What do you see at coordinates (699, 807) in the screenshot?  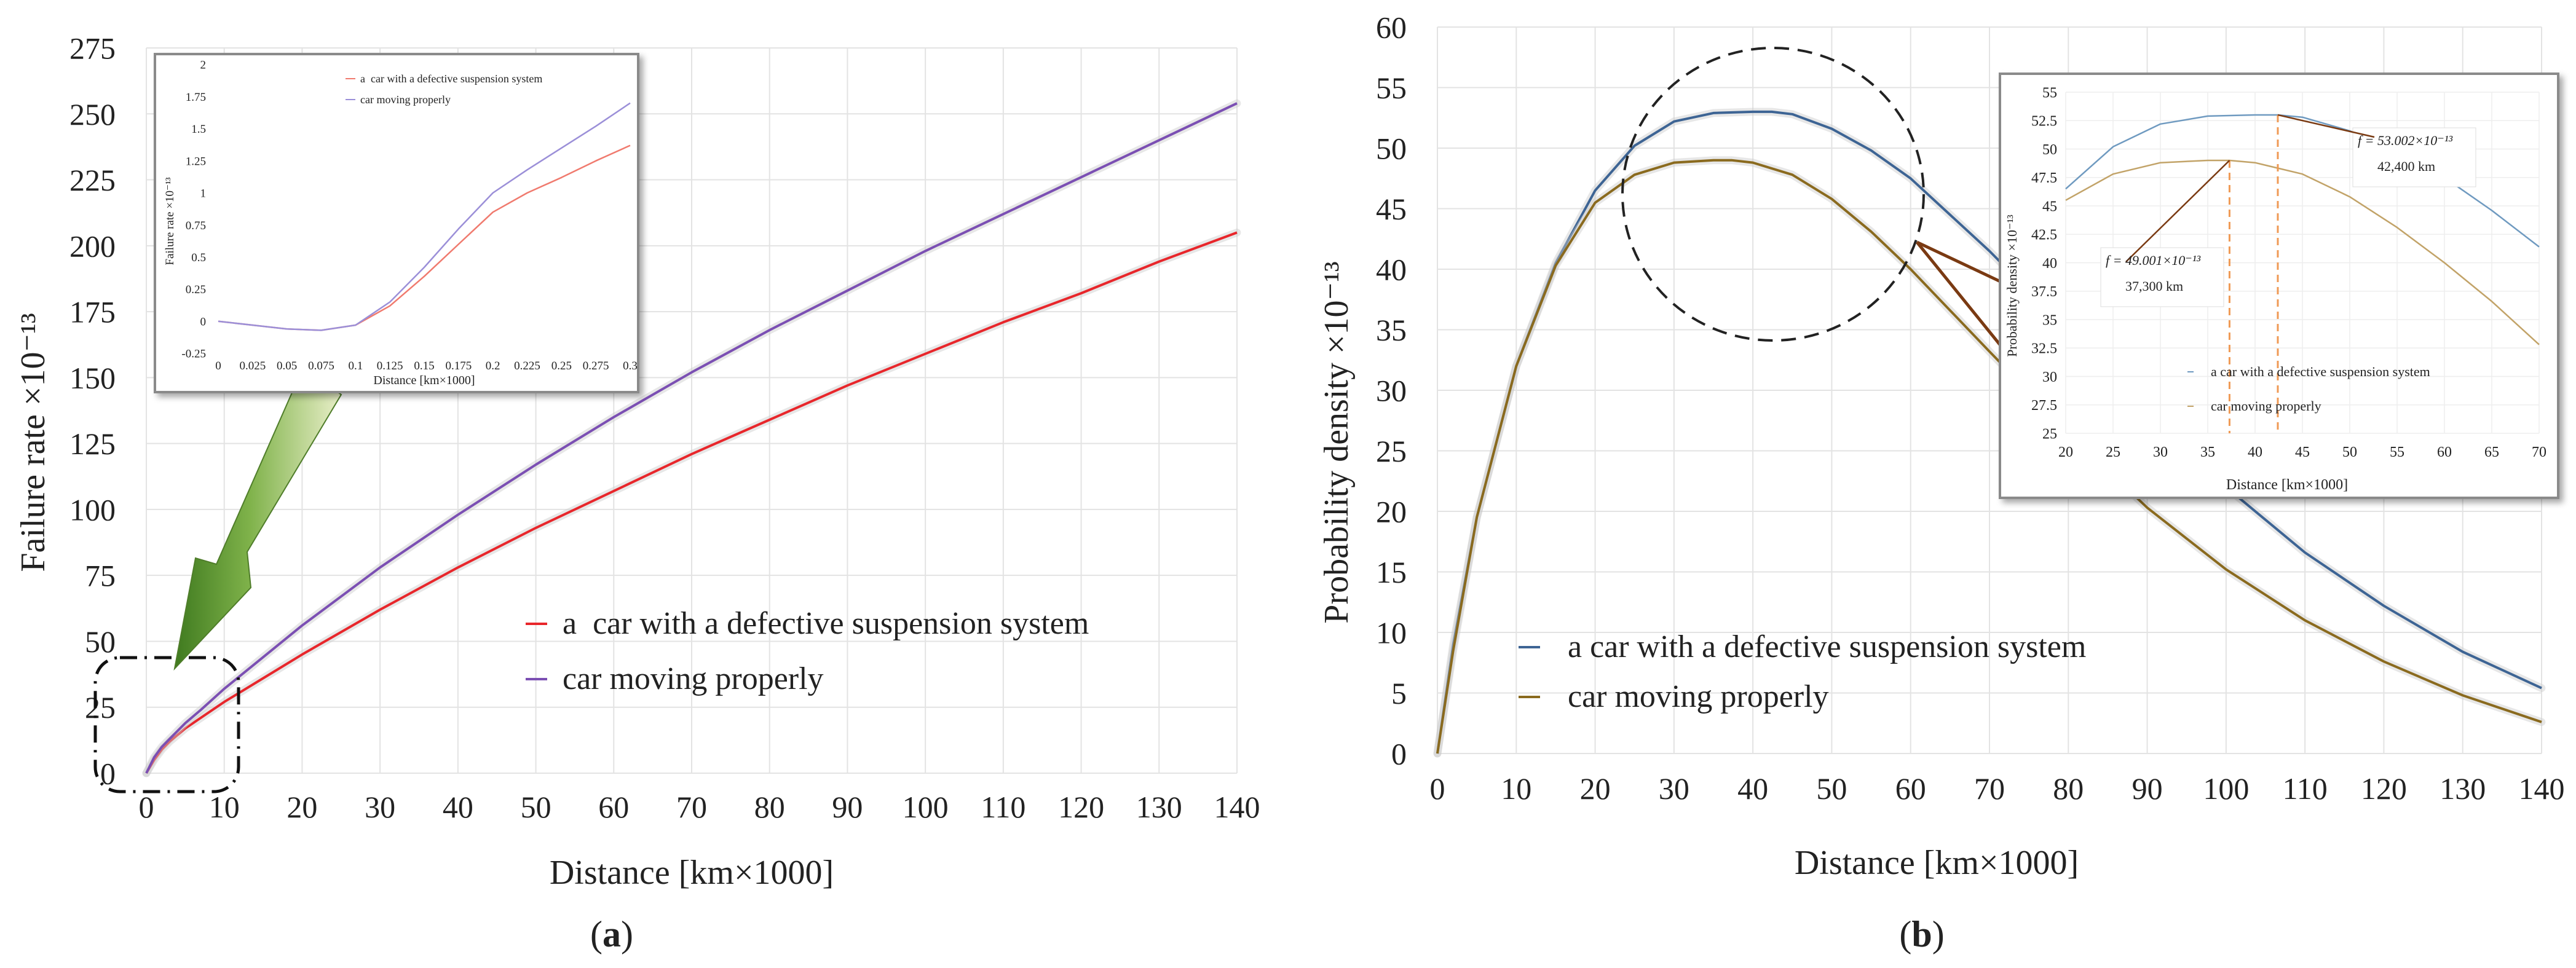 I see `panel-a-x-ticks: 0 10 20 30 40 50 60 70 80 90 100 110 120 130 140` at bounding box center [699, 807].